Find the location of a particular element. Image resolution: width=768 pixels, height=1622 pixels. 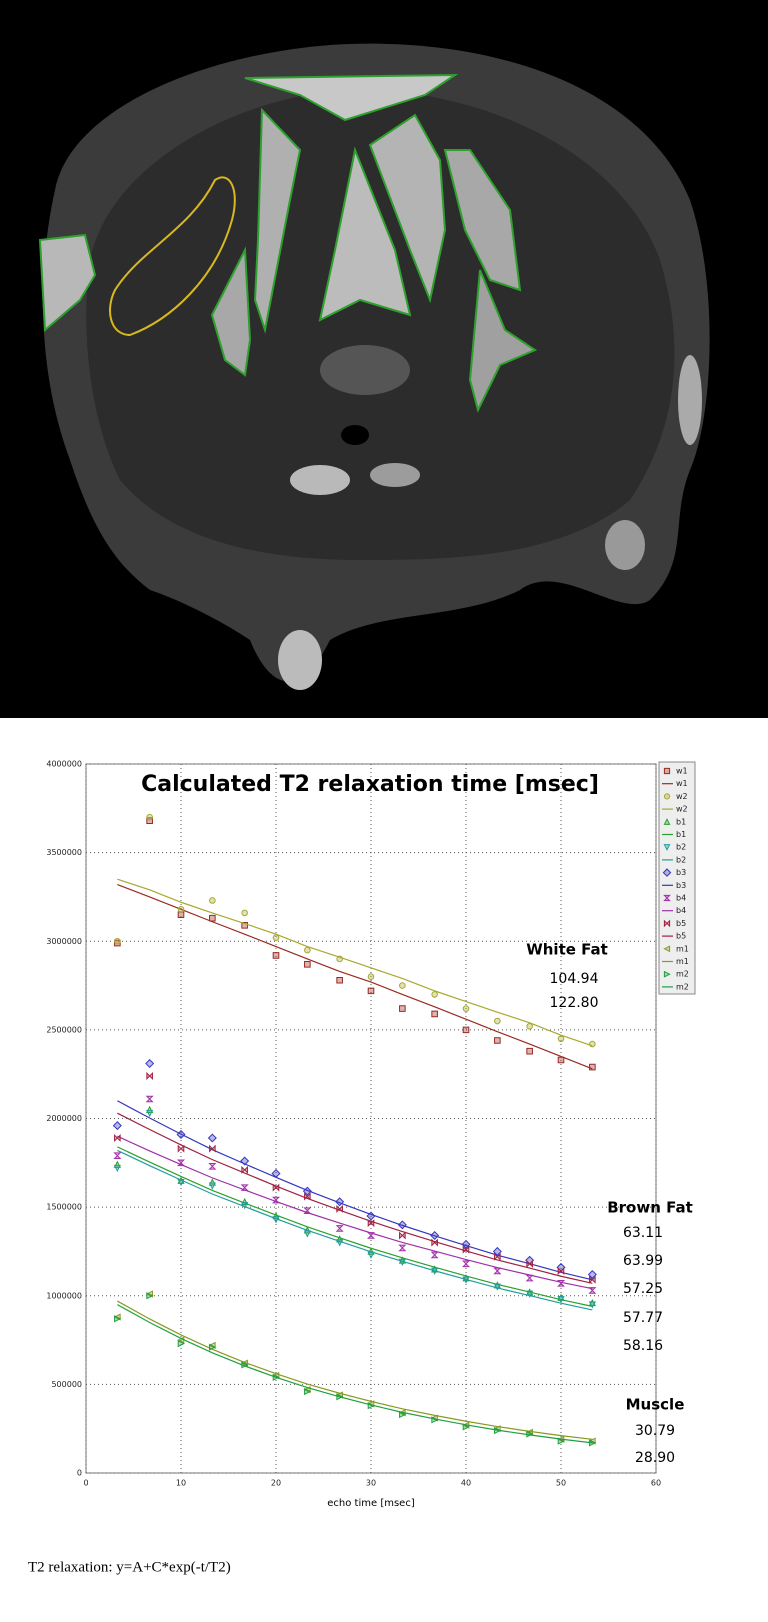

annotation: 30.79 is located at coordinates (655, 1431).